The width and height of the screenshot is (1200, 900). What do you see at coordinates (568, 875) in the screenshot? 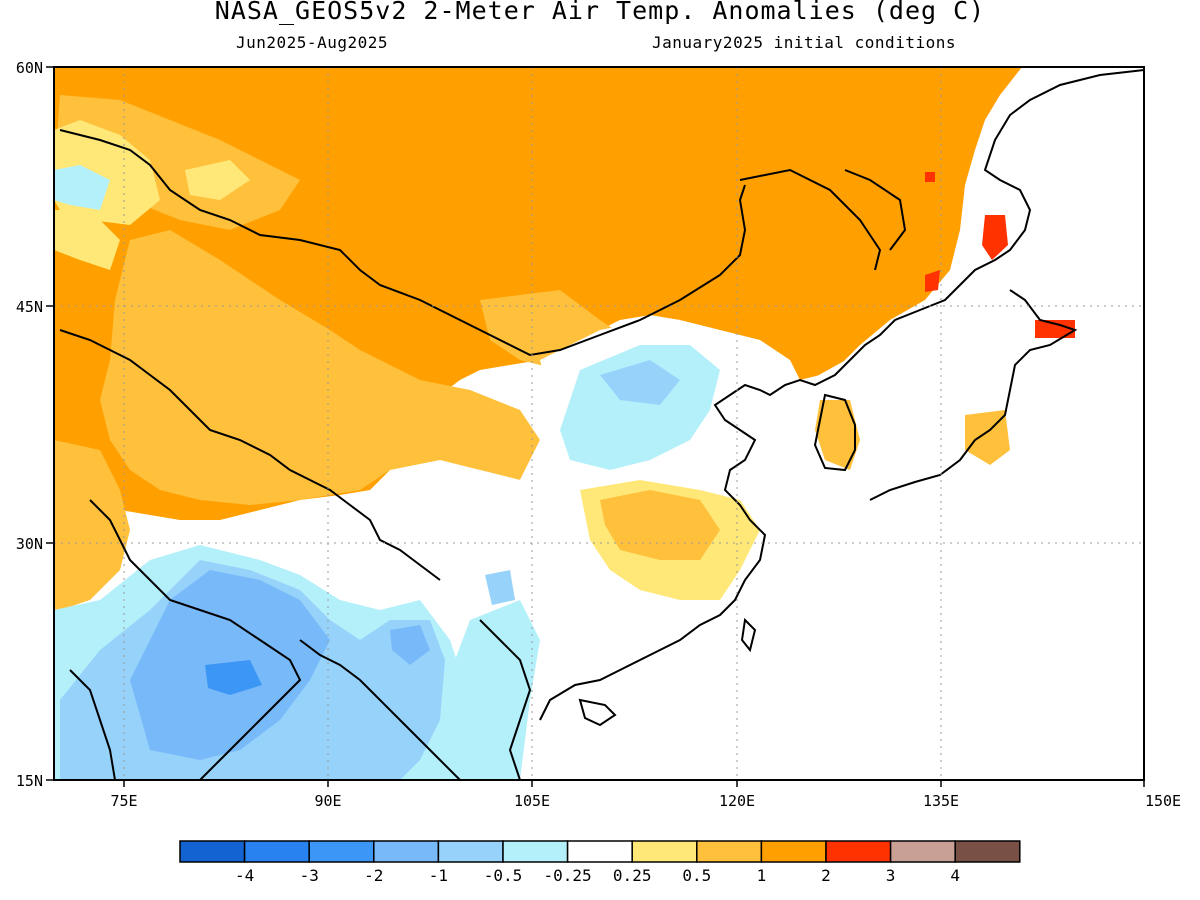
I see `legend-label: -0.25` at bounding box center [568, 875].